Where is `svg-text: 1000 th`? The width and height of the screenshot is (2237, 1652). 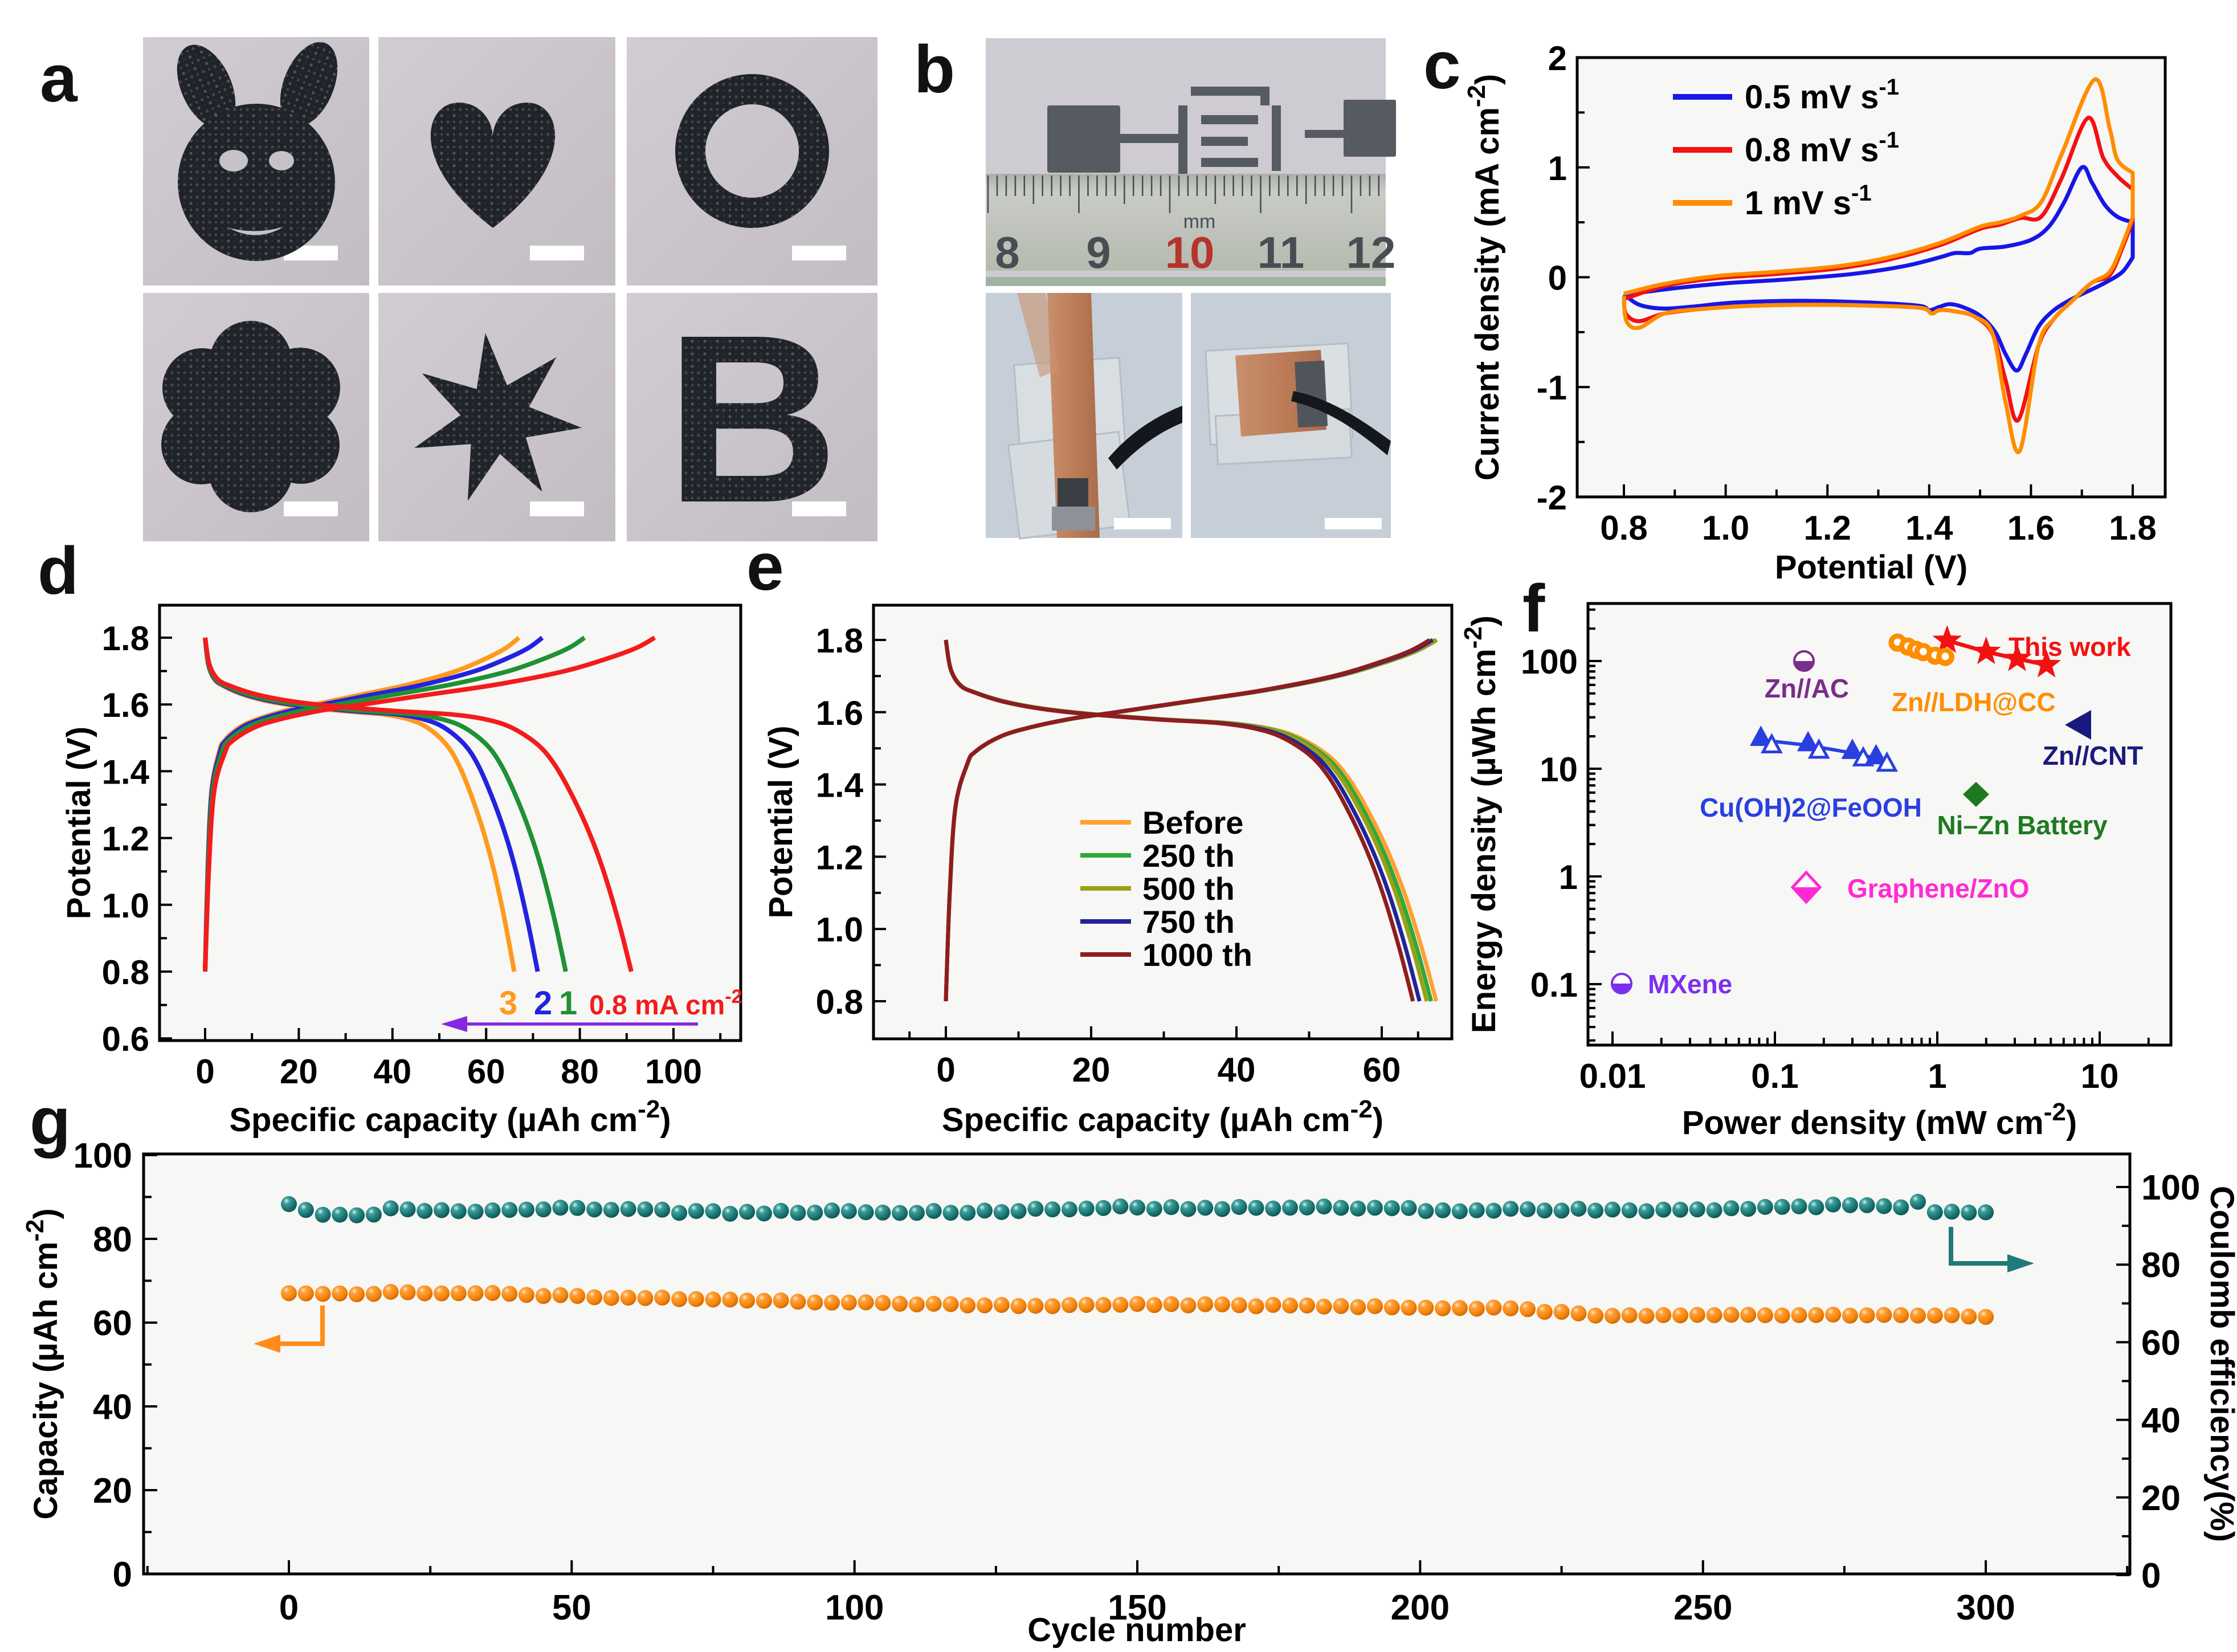
svg-text: 1000 th is located at coordinates (1197, 955).